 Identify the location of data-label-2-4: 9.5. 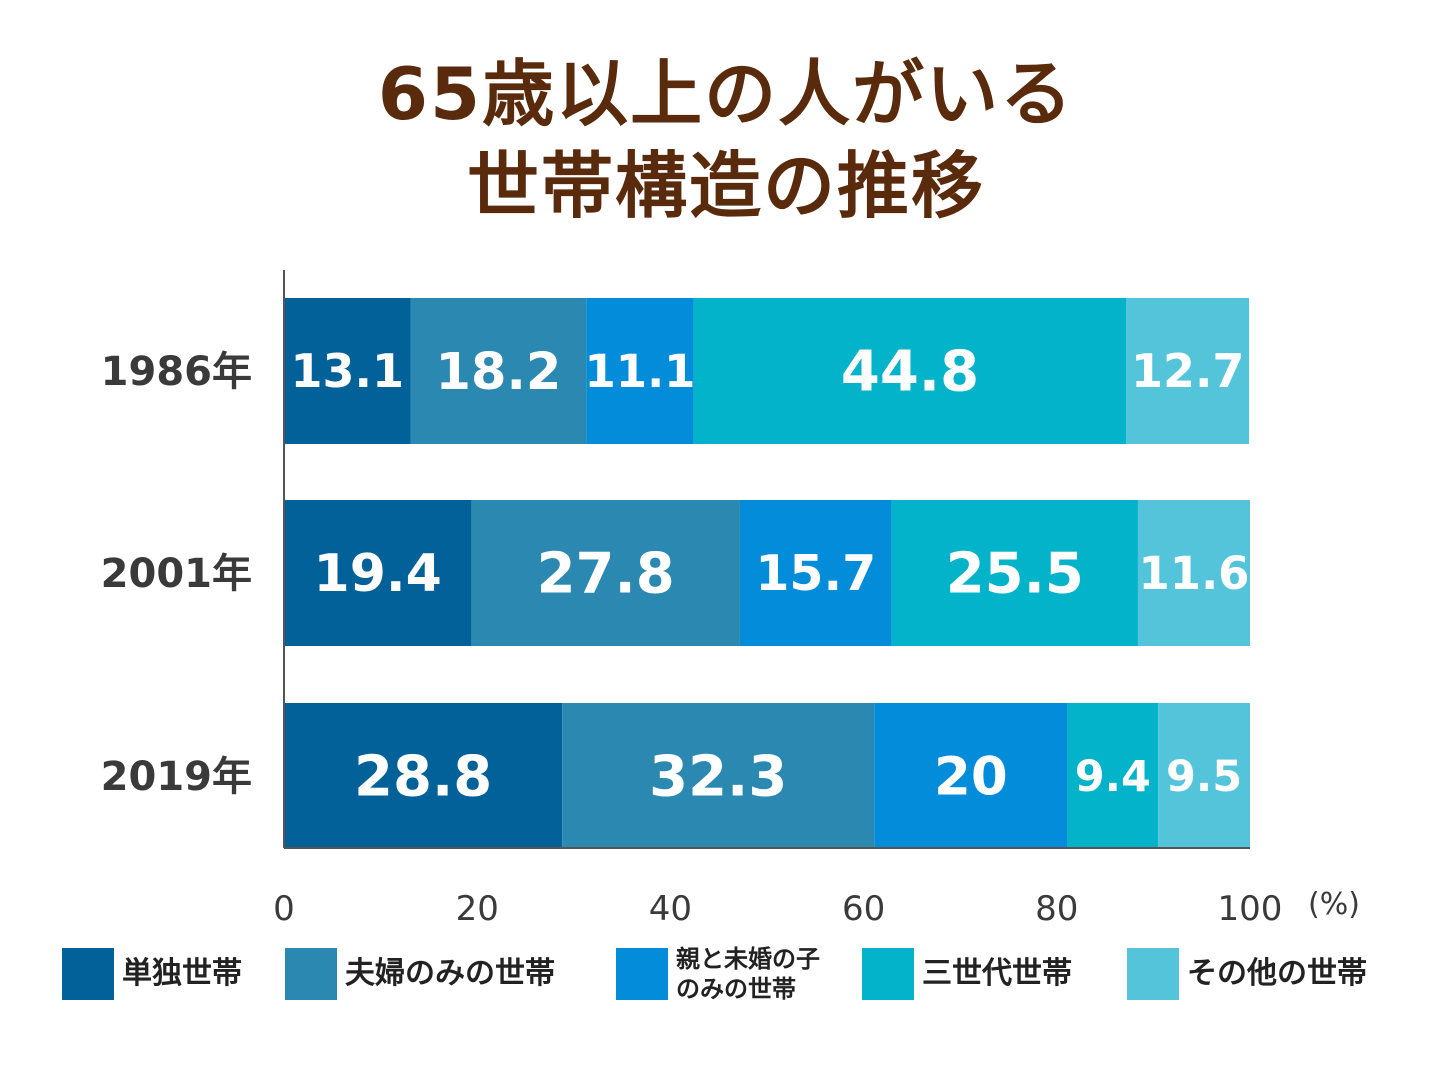
(1204, 777).